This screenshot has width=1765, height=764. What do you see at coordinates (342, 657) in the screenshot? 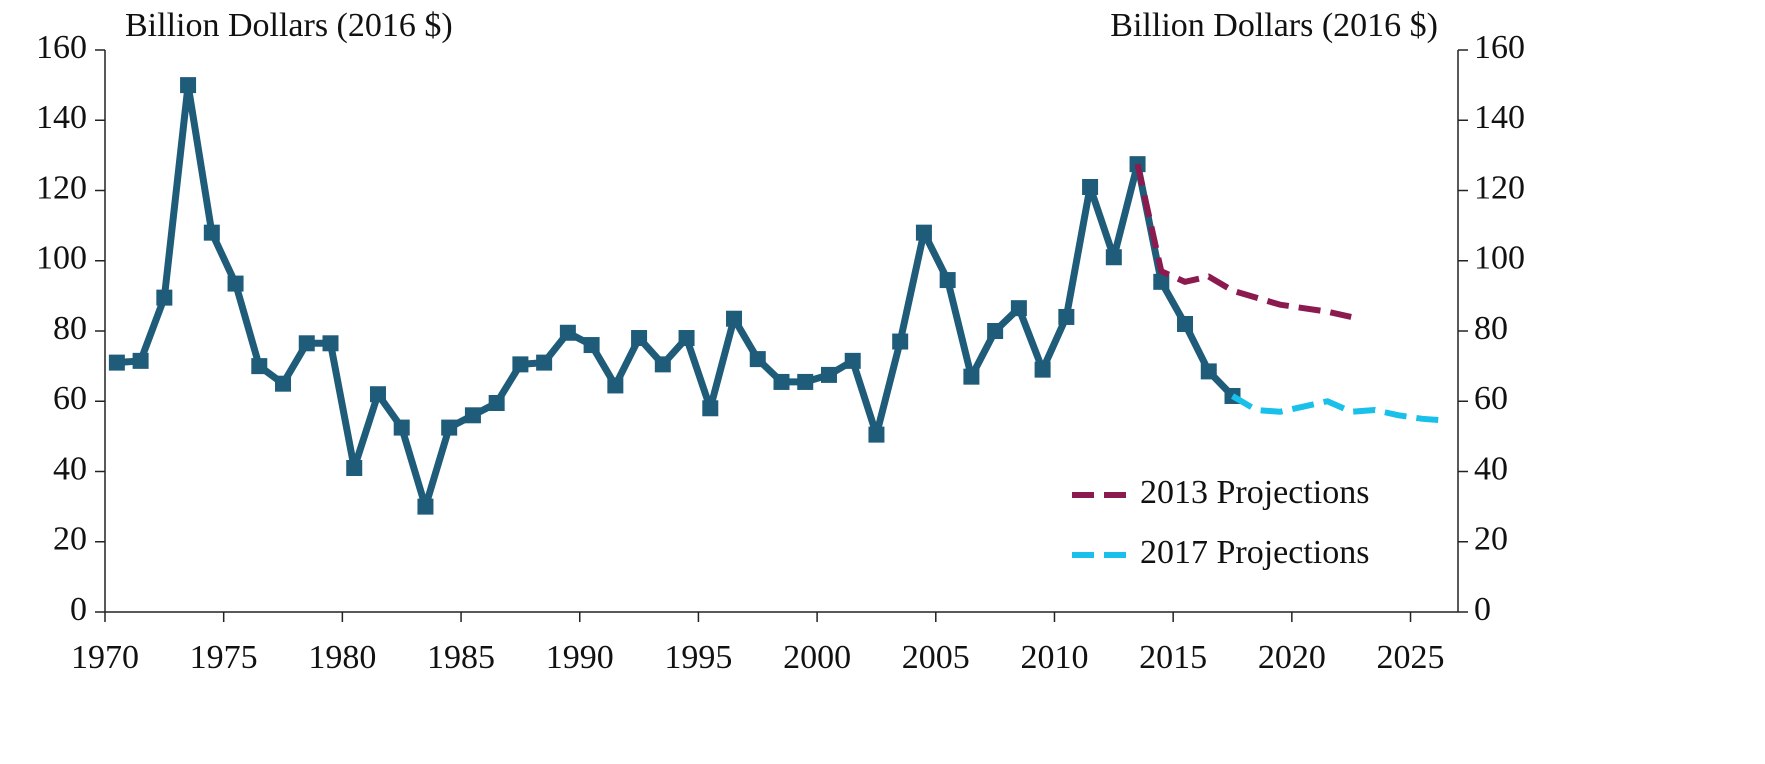
I see `x-tick-label: 1980` at bounding box center [342, 657].